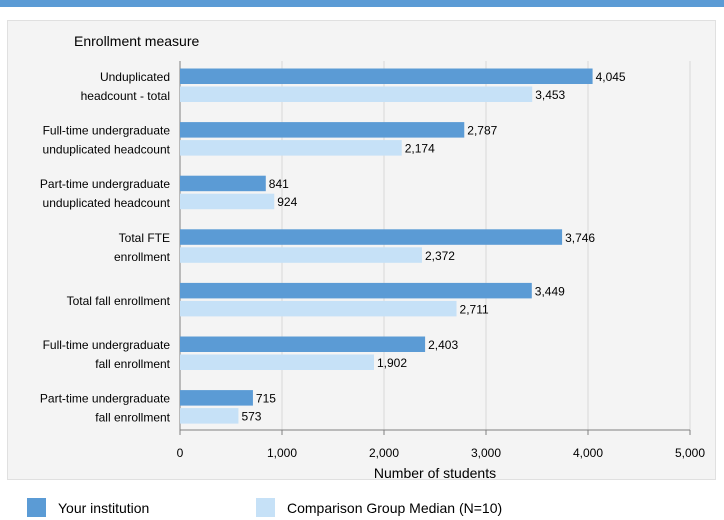 This screenshot has width=724, height=520. I want to click on data-label: 3,449, so click(550, 291).